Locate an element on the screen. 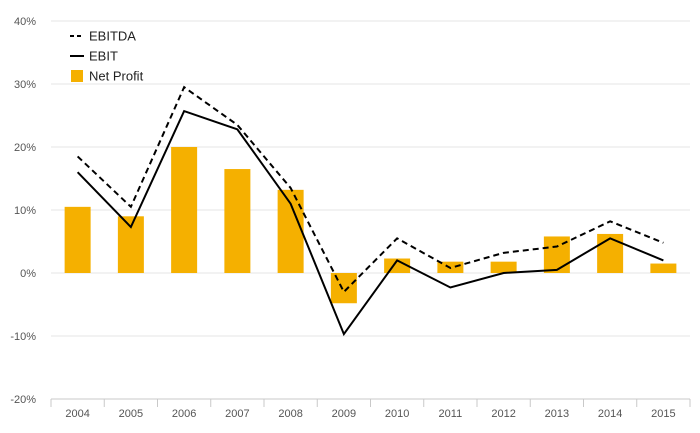  legend: EBITDA EBIT Net Profit is located at coordinates (107, 56).